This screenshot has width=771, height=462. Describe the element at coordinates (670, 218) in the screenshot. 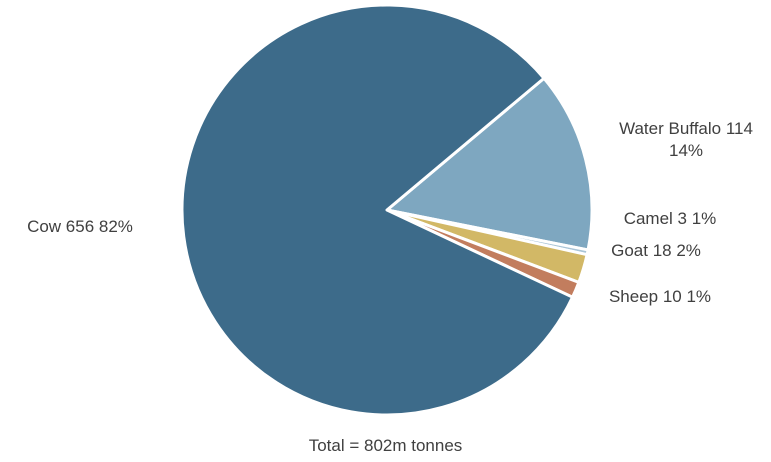

I see `label-camel: Camel 3 1%` at that location.